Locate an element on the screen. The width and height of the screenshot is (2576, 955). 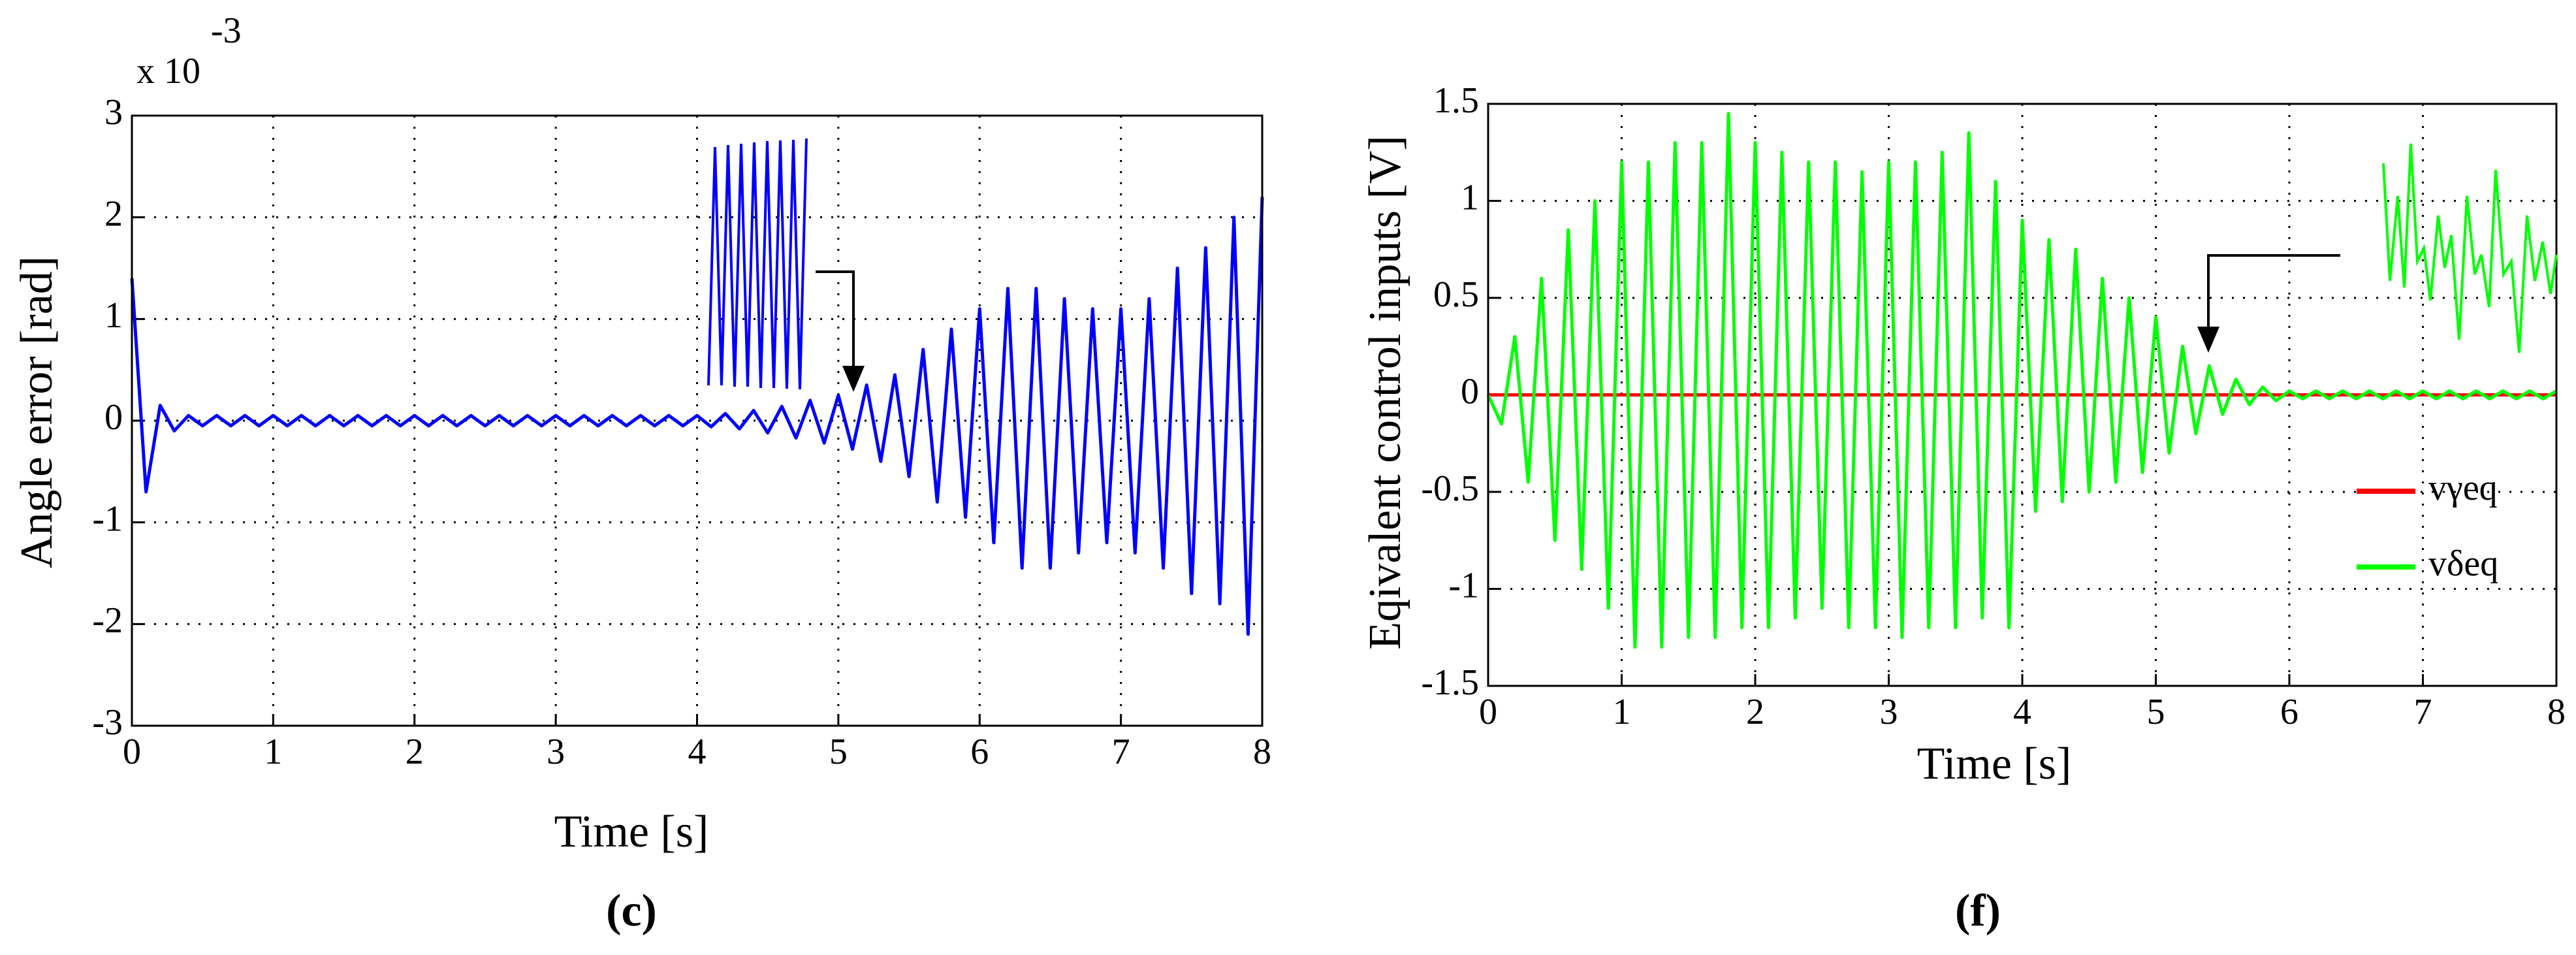
y-axis-label: Angle error [rad] is located at coordinates (37, 412).